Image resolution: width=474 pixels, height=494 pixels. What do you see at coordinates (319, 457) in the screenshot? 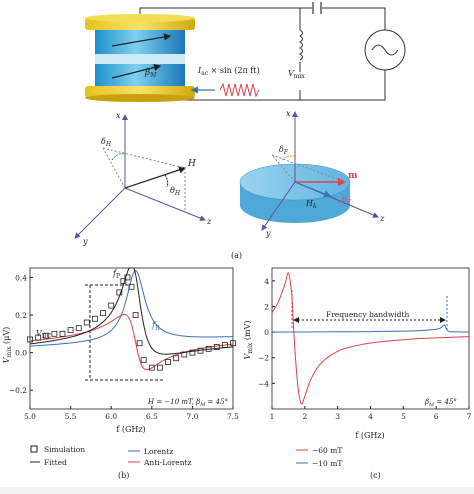
I see `panel-c-legend: −60 mT −10 mT` at bounding box center [319, 457].